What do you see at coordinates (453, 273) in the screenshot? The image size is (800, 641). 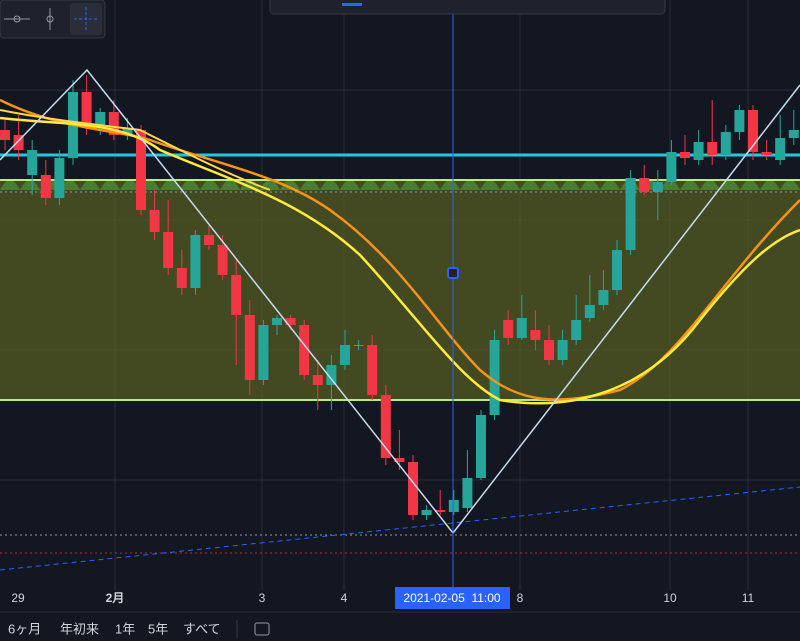 I see `anchor-handle` at bounding box center [453, 273].